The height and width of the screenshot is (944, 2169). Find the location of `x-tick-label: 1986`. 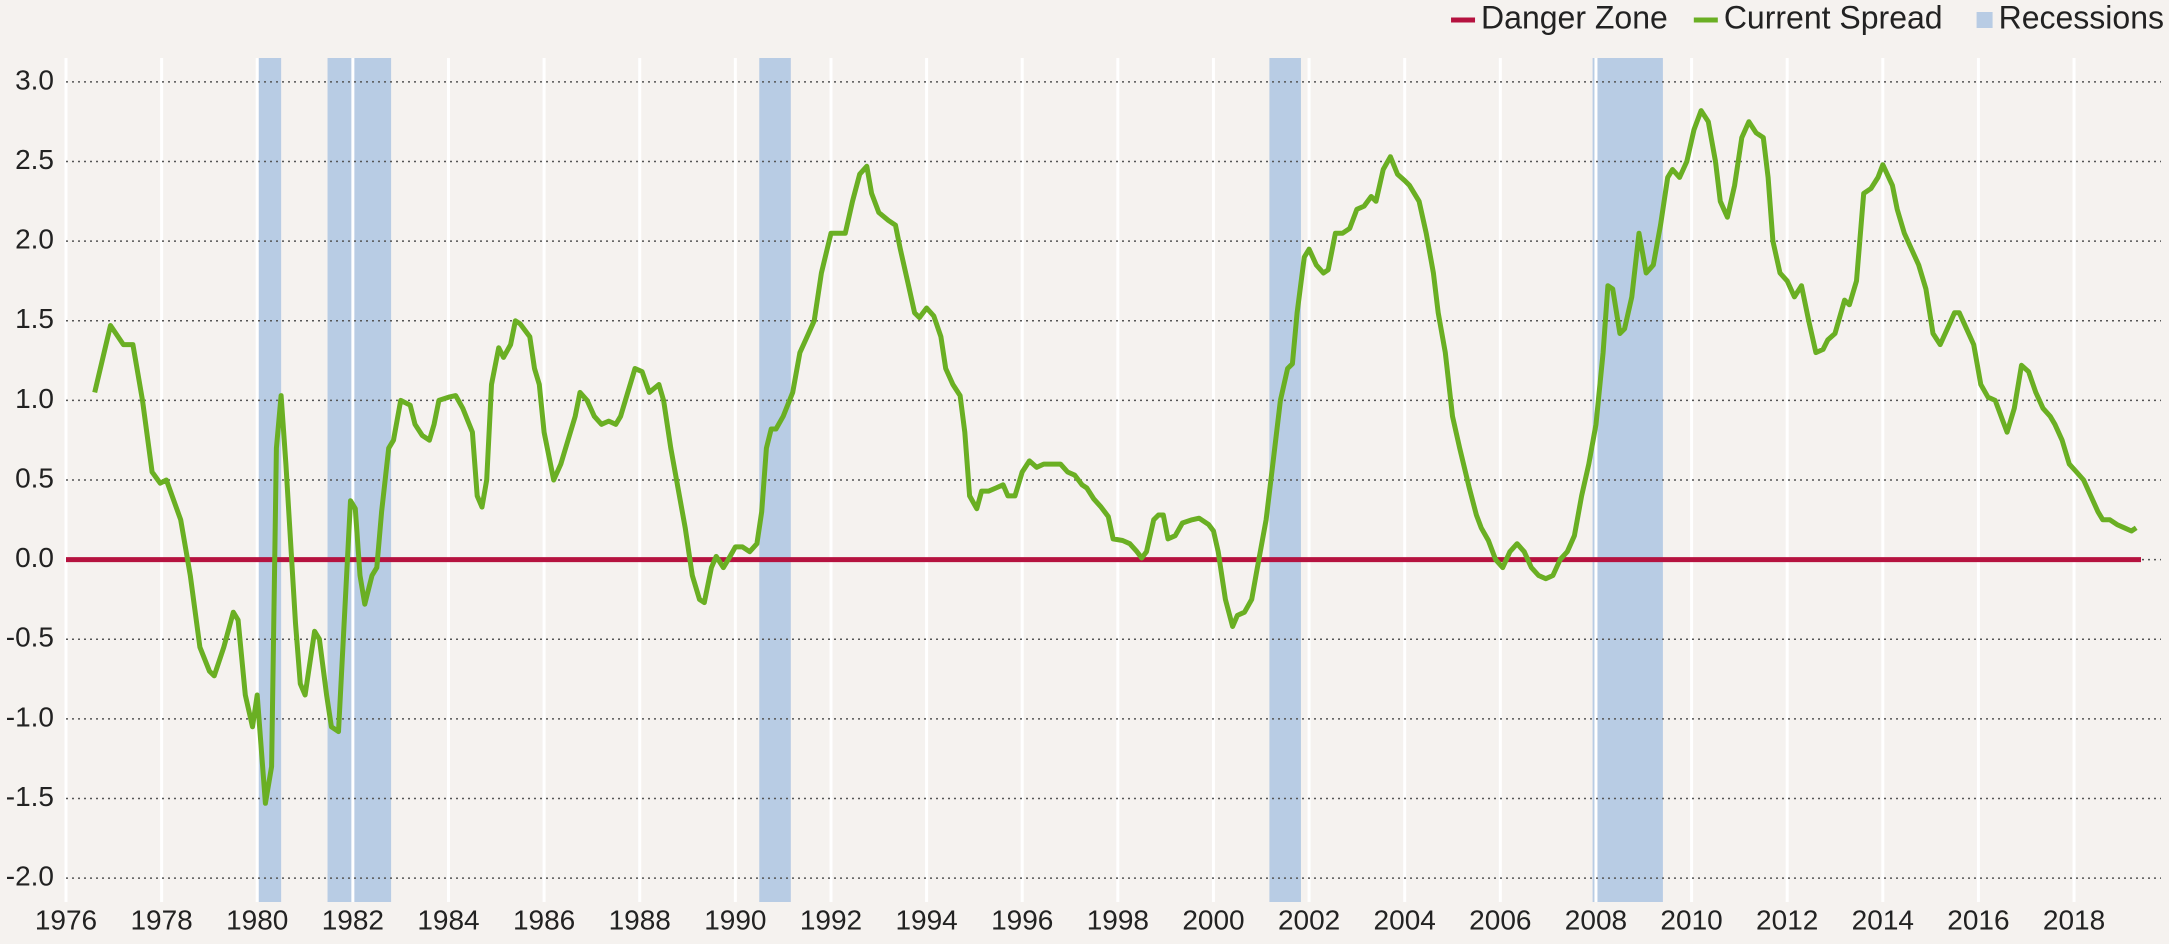

x-tick-label: 1986 is located at coordinates (544, 919).